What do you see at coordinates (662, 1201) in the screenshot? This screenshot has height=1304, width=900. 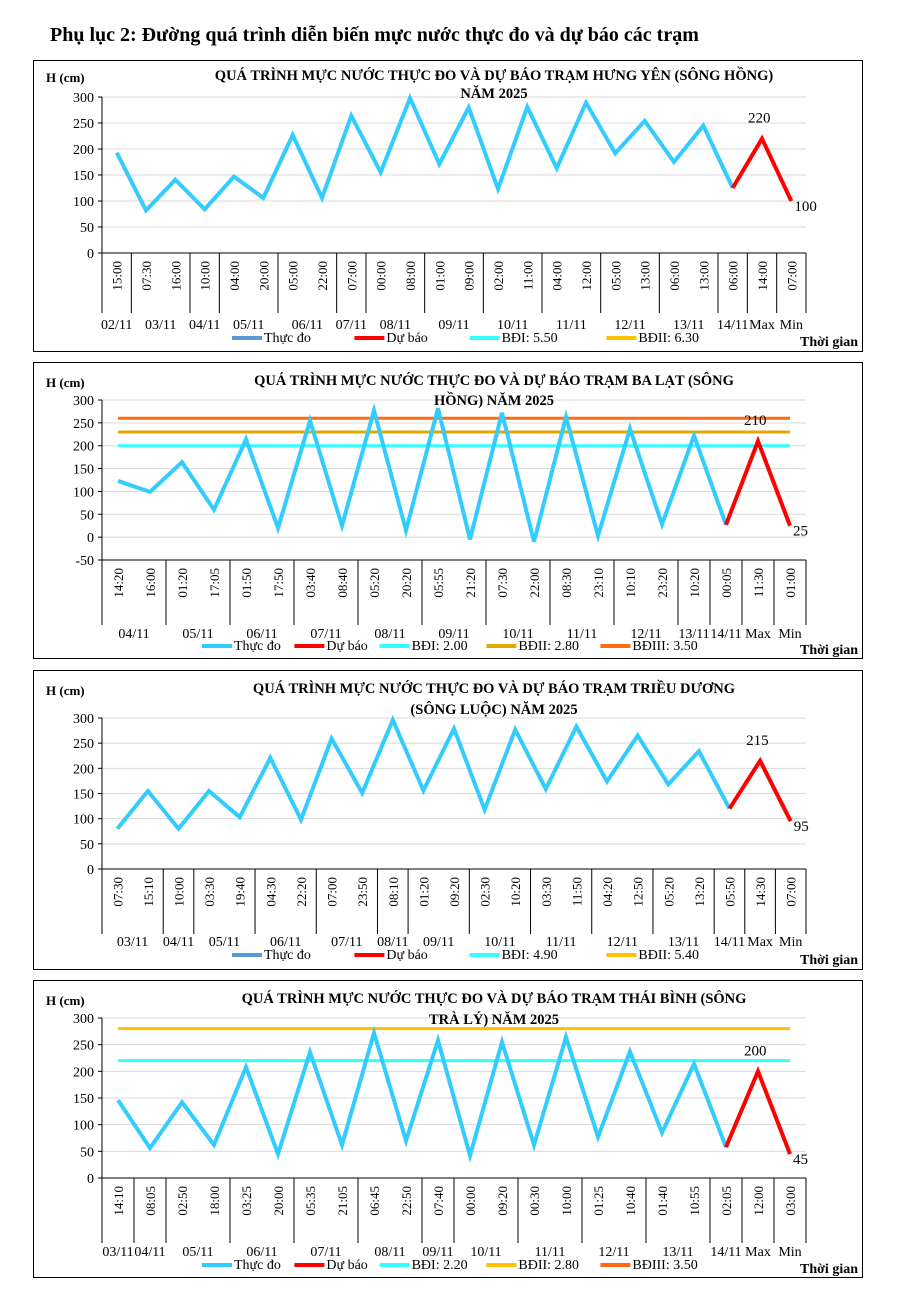 I see `x-tick-label: 01:40` at bounding box center [662, 1201].